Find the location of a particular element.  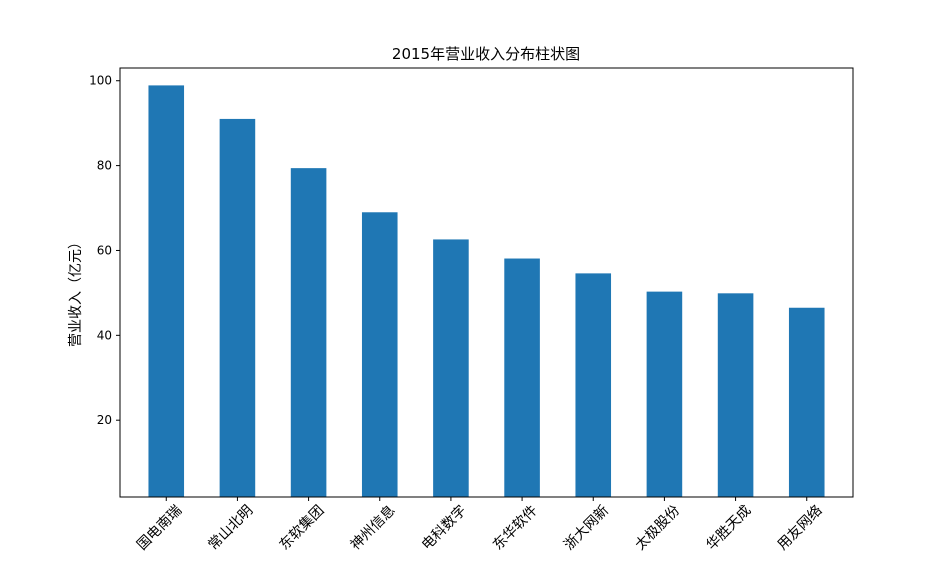

x-tick-label: 神州信息 is located at coordinates (373, 528).